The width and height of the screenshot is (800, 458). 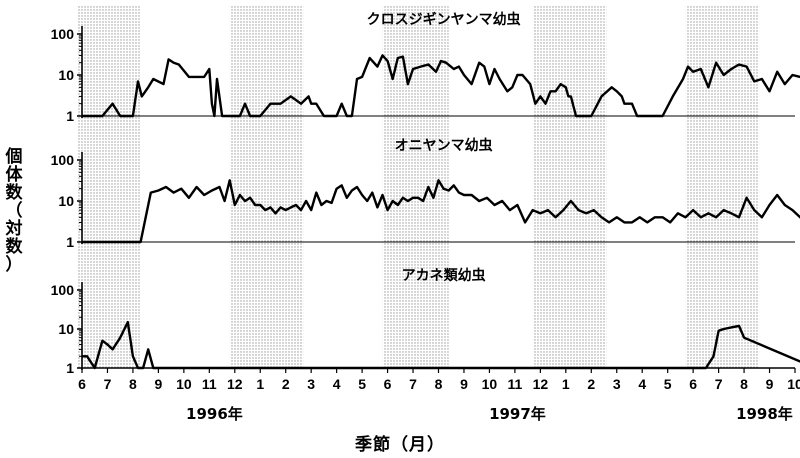 I want to click on y-axis-title: 個 体 数 （ 対 数 ）, so click(x=14, y=211).